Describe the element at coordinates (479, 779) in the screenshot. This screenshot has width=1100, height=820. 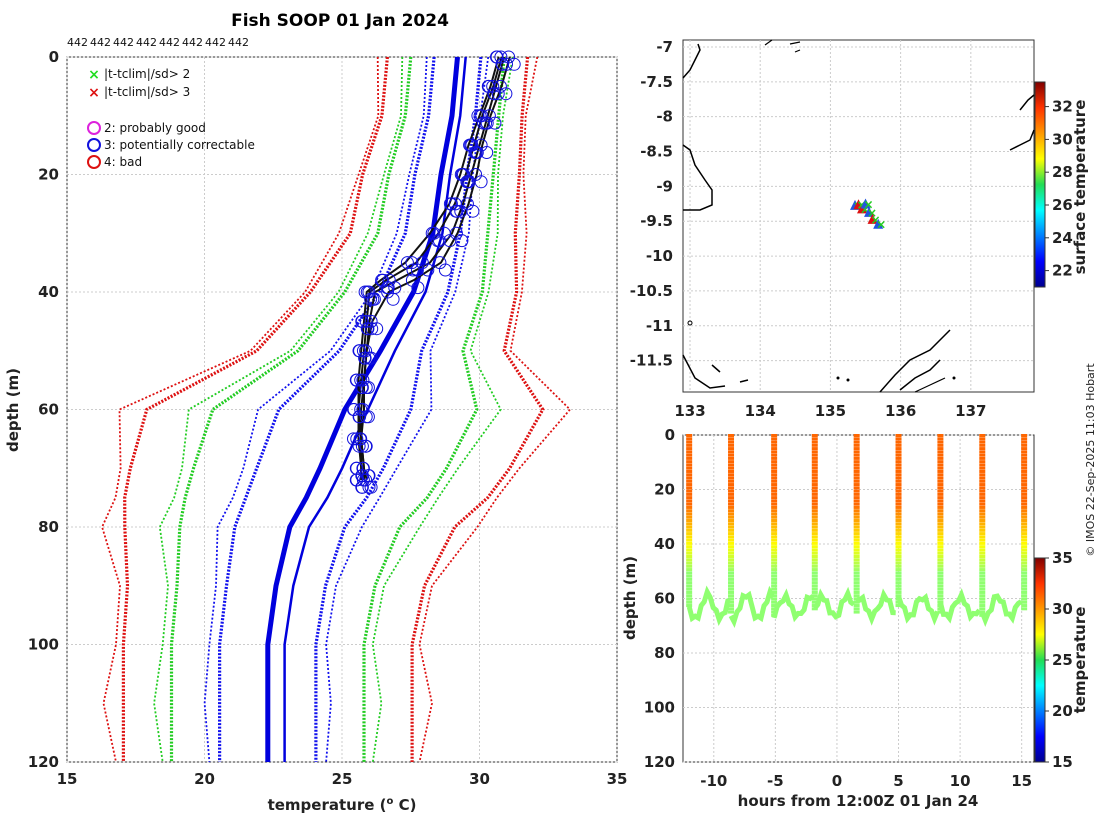
I see `profile-xtick: 30` at that location.